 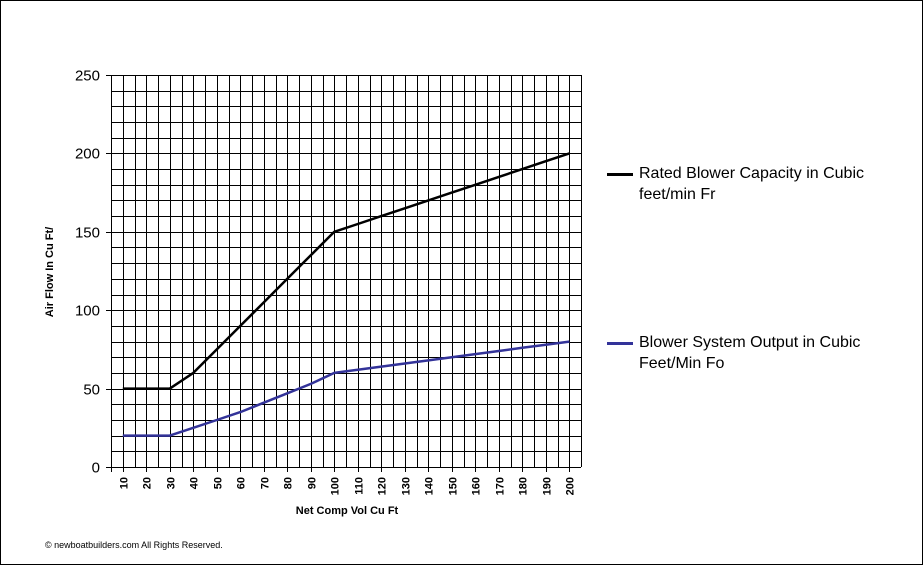 I want to click on x-tick-label: 150, so click(x=454, y=486).